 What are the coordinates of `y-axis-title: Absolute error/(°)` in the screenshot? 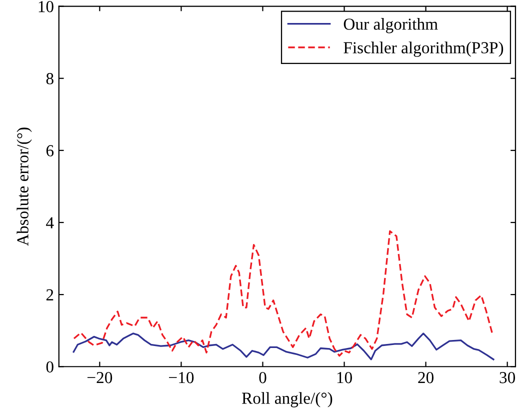 It's located at (24, 187).